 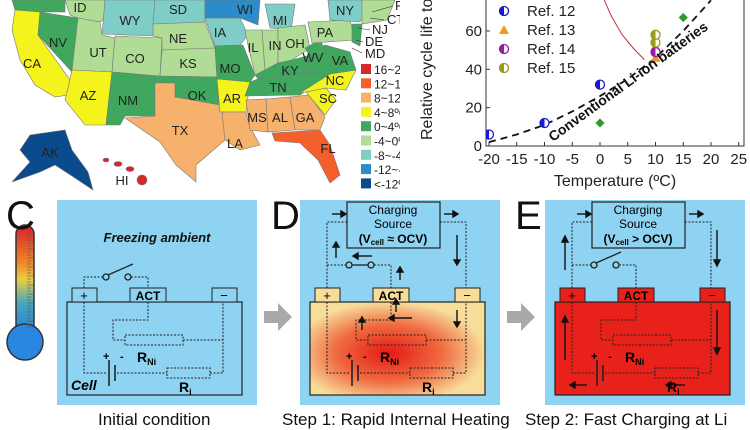 I want to click on panel-rapid-heating: Charging Source (Vcell ≈ OCV) + ACT −, so click(x=400, y=302).